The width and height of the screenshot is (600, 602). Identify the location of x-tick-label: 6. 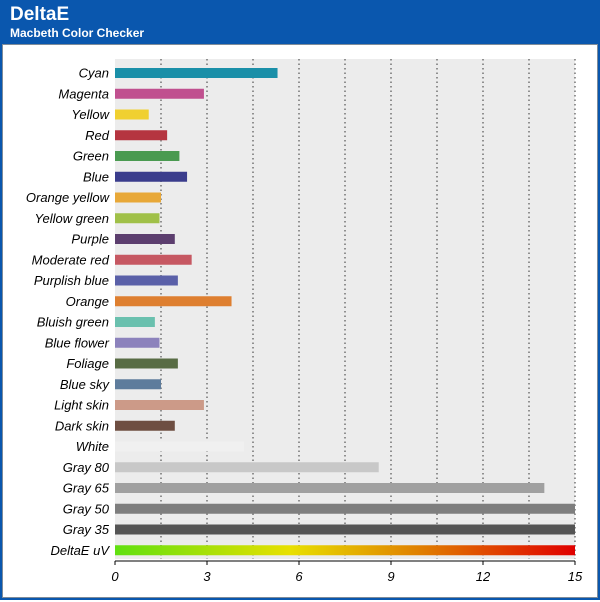
(299, 576).